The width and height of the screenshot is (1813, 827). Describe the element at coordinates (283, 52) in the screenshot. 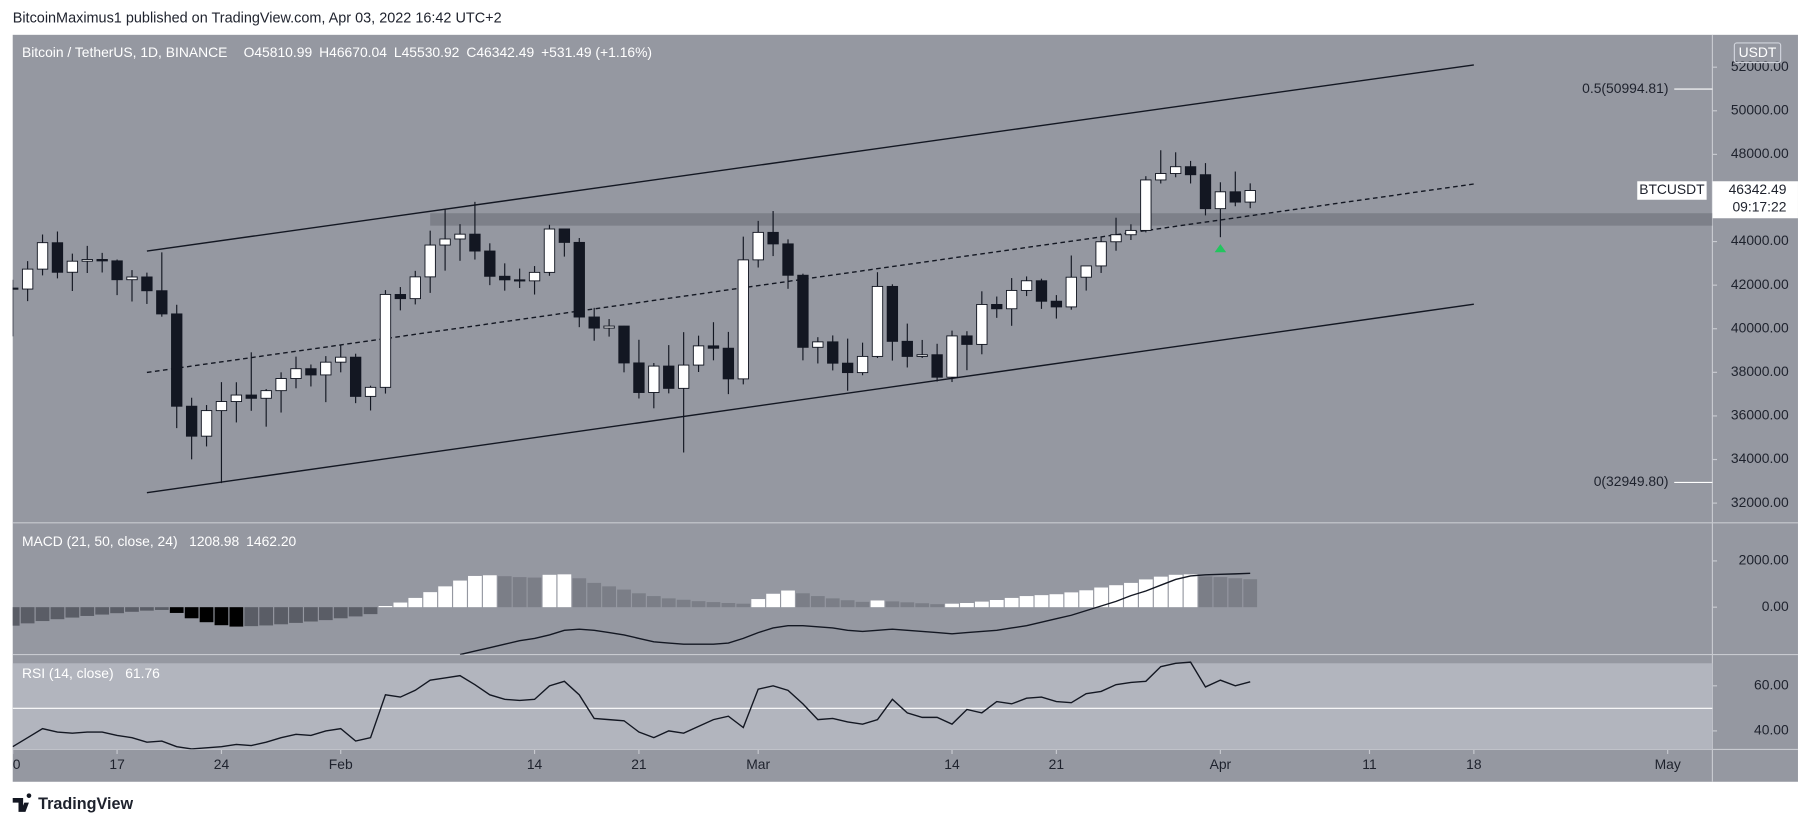

I see `ohlc-value: 45810.99` at that location.